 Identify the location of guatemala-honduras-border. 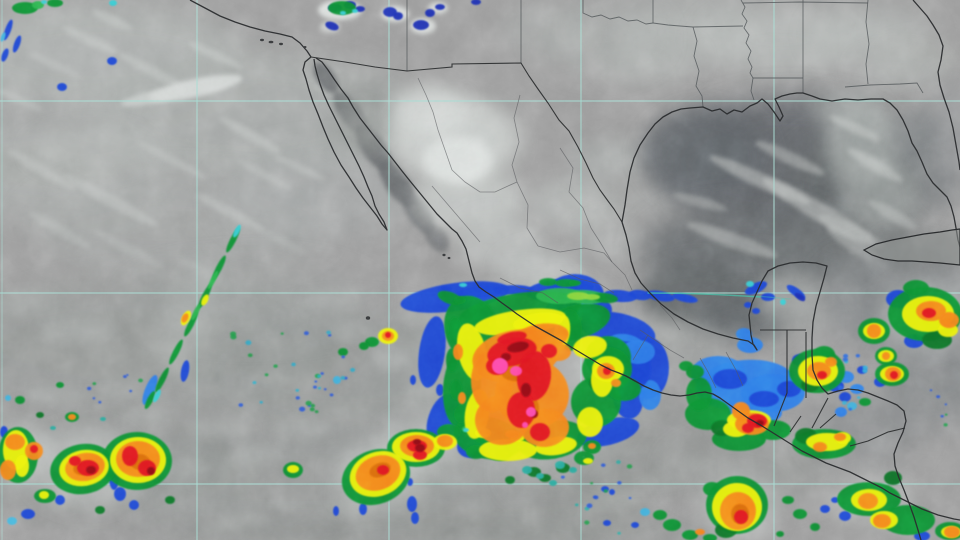
(820, 413).